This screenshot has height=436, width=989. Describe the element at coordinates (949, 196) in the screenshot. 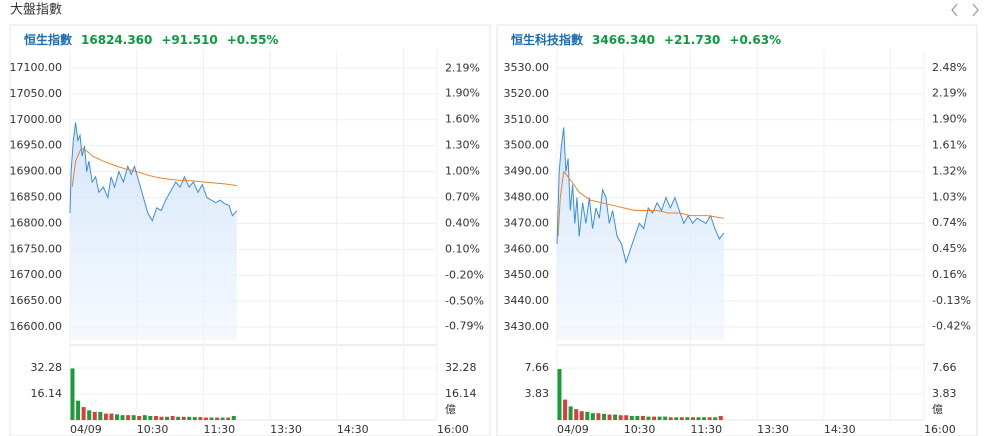

I see `y2-tick-label: 1.03%` at that location.